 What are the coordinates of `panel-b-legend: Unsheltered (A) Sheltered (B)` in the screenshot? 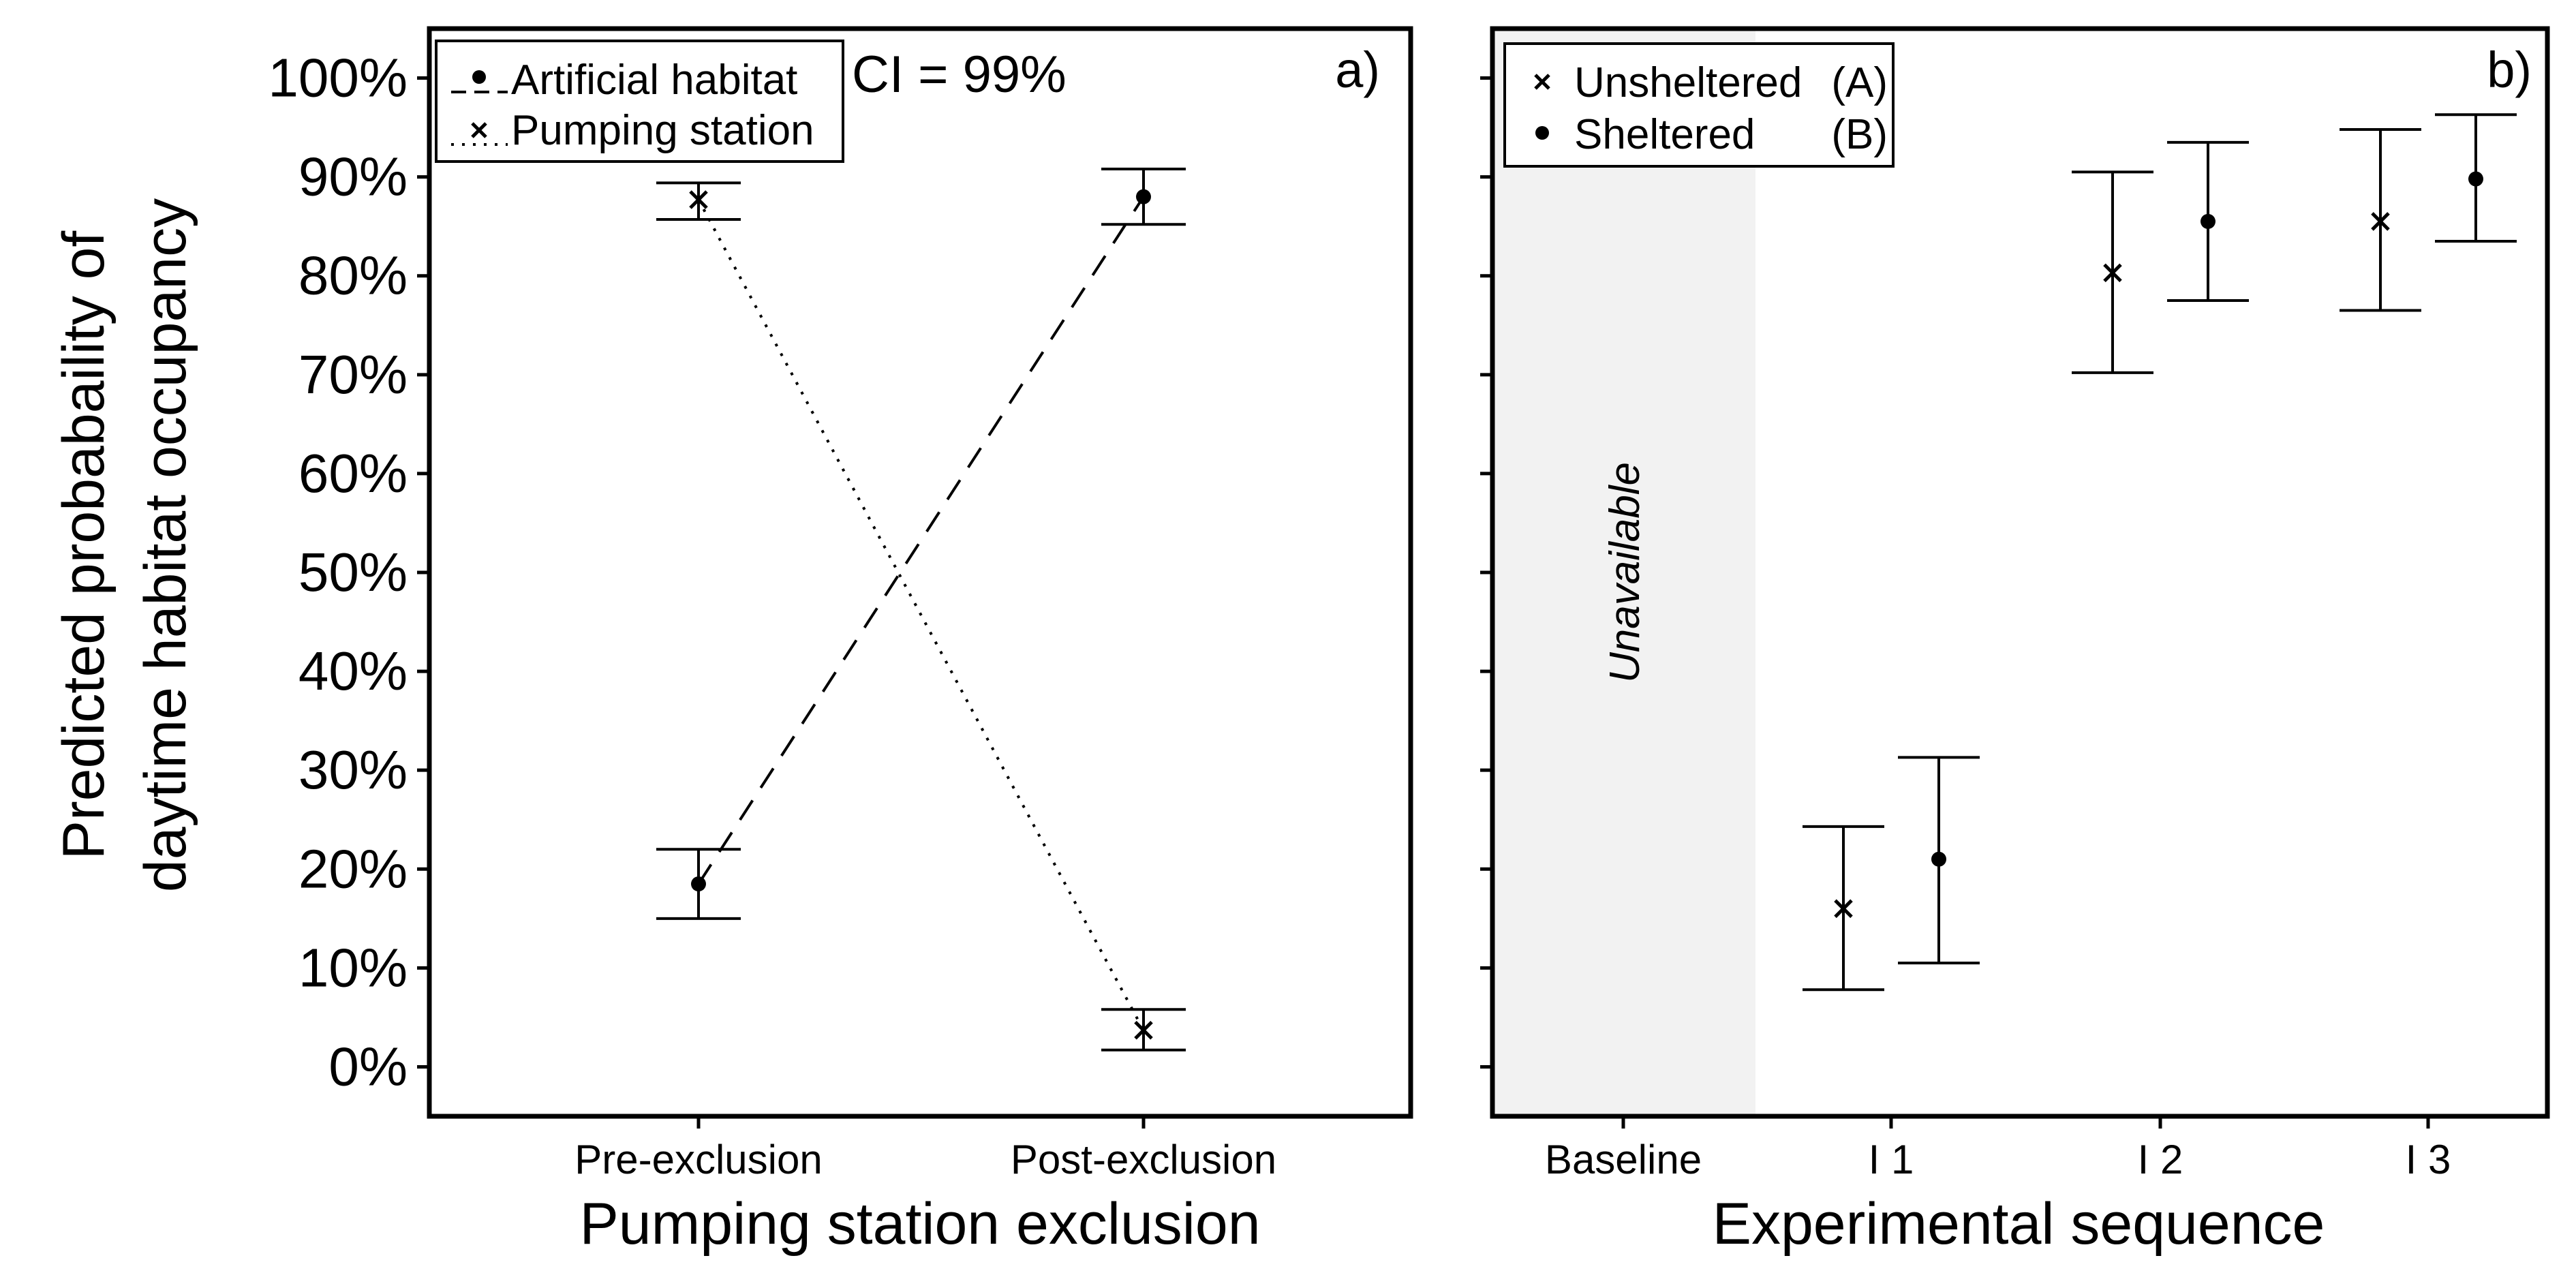 It's located at (1699, 105).